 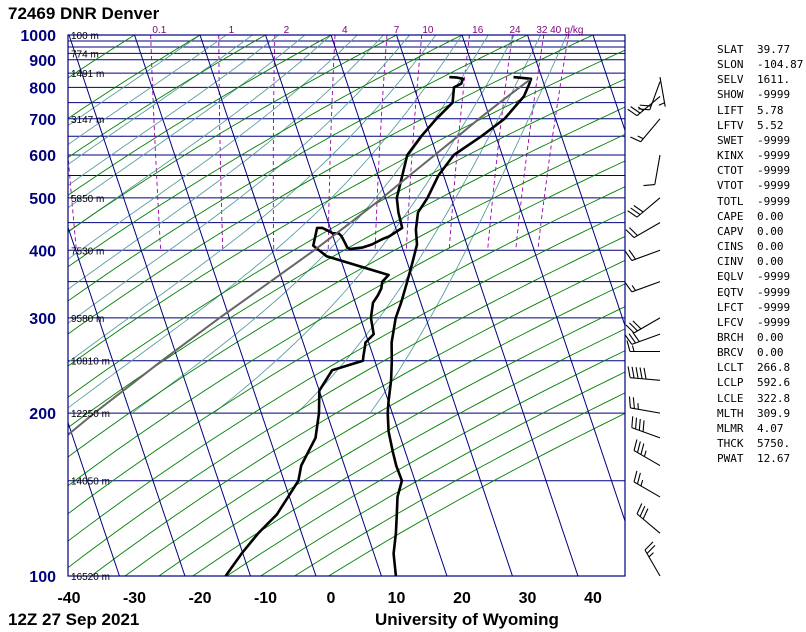 I want to click on param-name: LFCV, so click(x=730, y=322).